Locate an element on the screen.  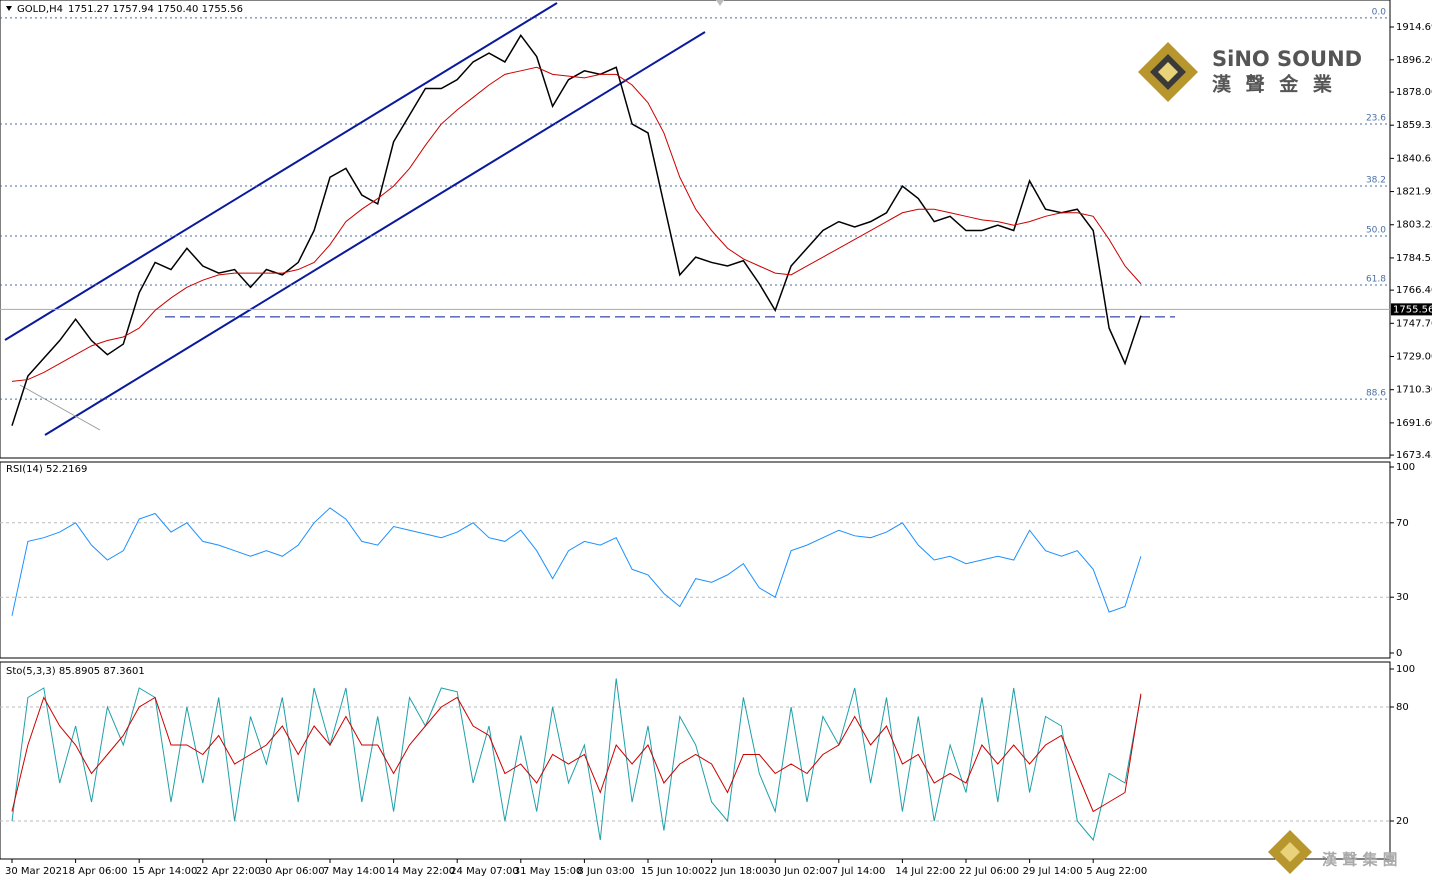
panel-title: Sto(5,3,3) 85.8905 87.3601 is located at coordinates (75, 671).